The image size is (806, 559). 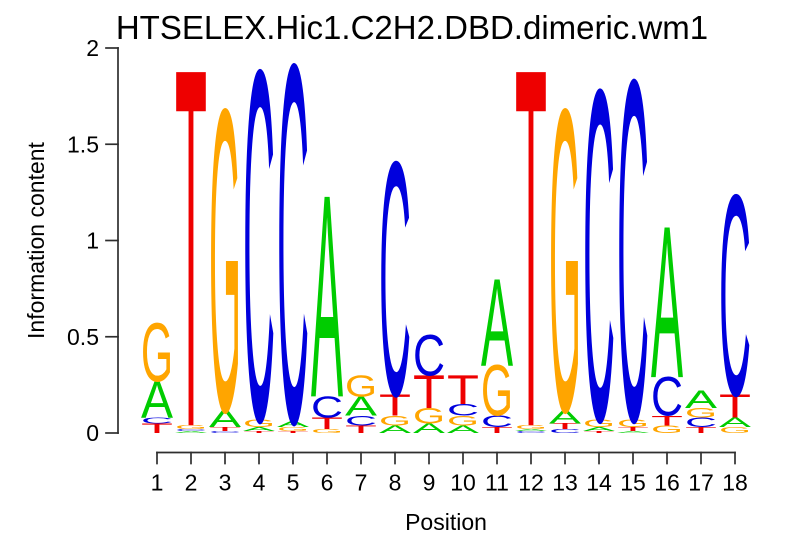 I want to click on x-axis: 1 2 3 4 5 6 7 8 9 10 11 12 13 14 15 16 17 18, so click(x=449, y=473).